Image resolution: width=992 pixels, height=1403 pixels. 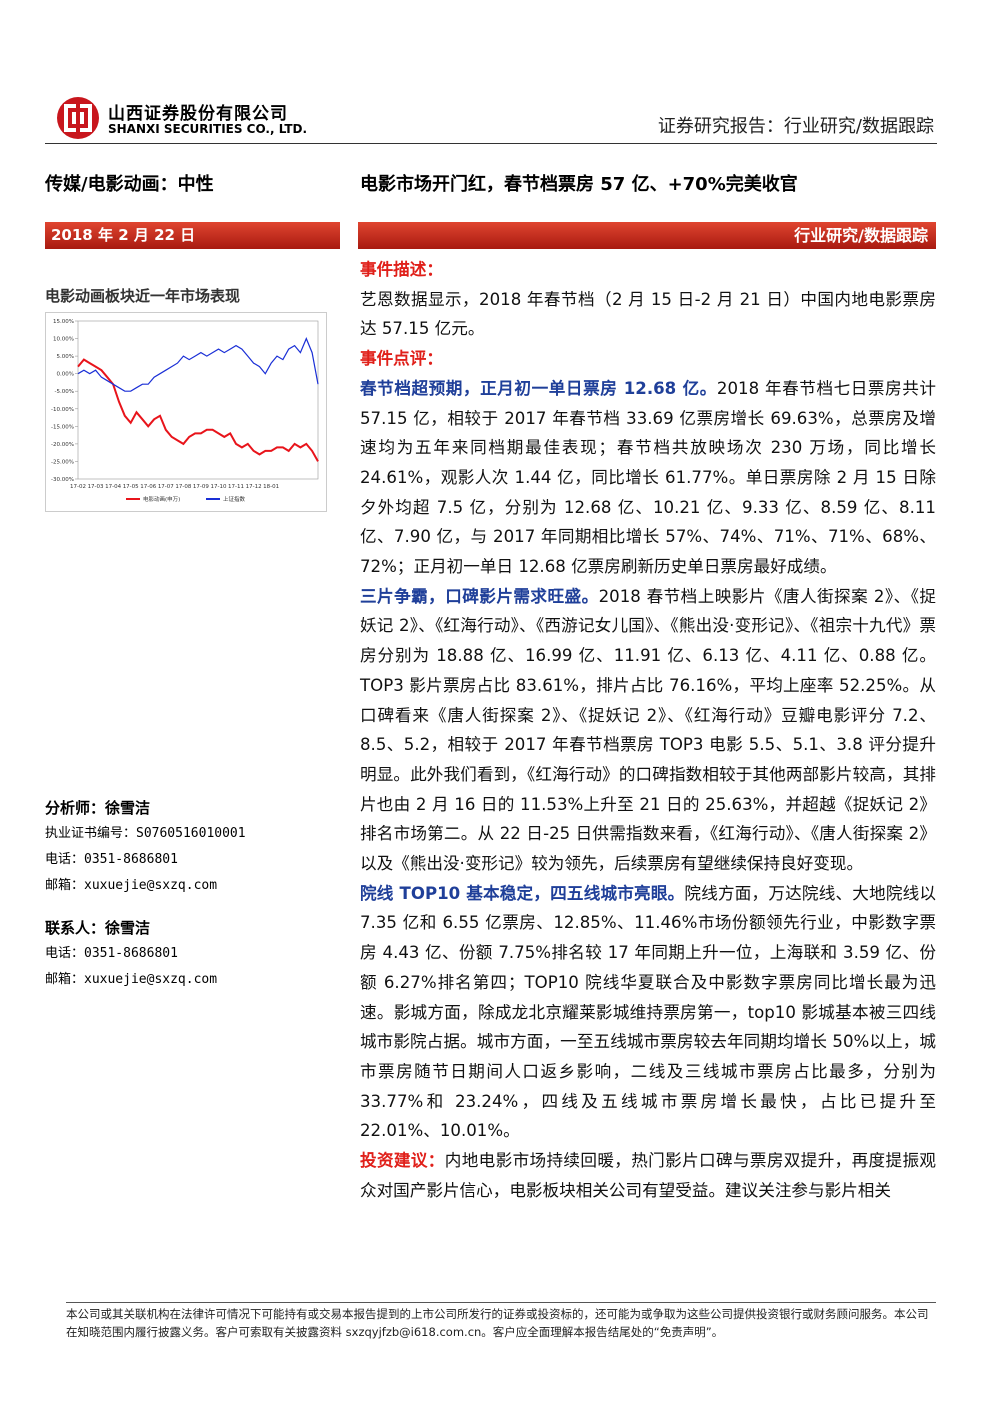 I want to click on legend-label: 电影动画(申万), so click(x=161, y=499).